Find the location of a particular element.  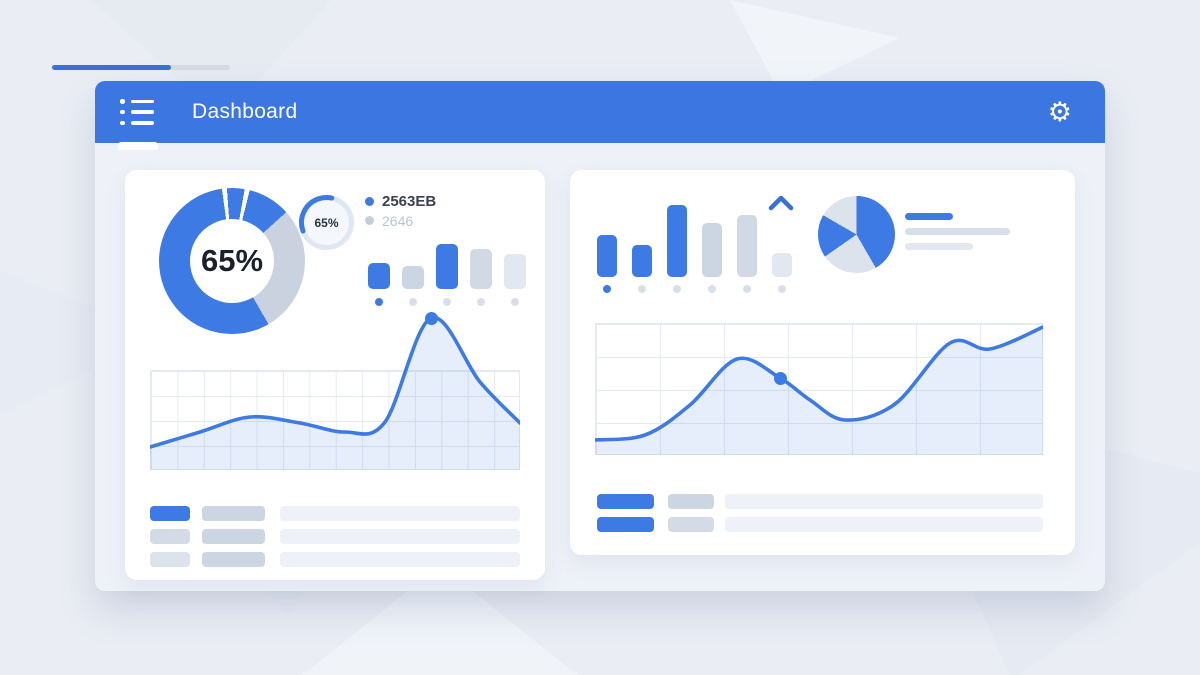

legend-item: 2563EB is located at coordinates (400, 201).